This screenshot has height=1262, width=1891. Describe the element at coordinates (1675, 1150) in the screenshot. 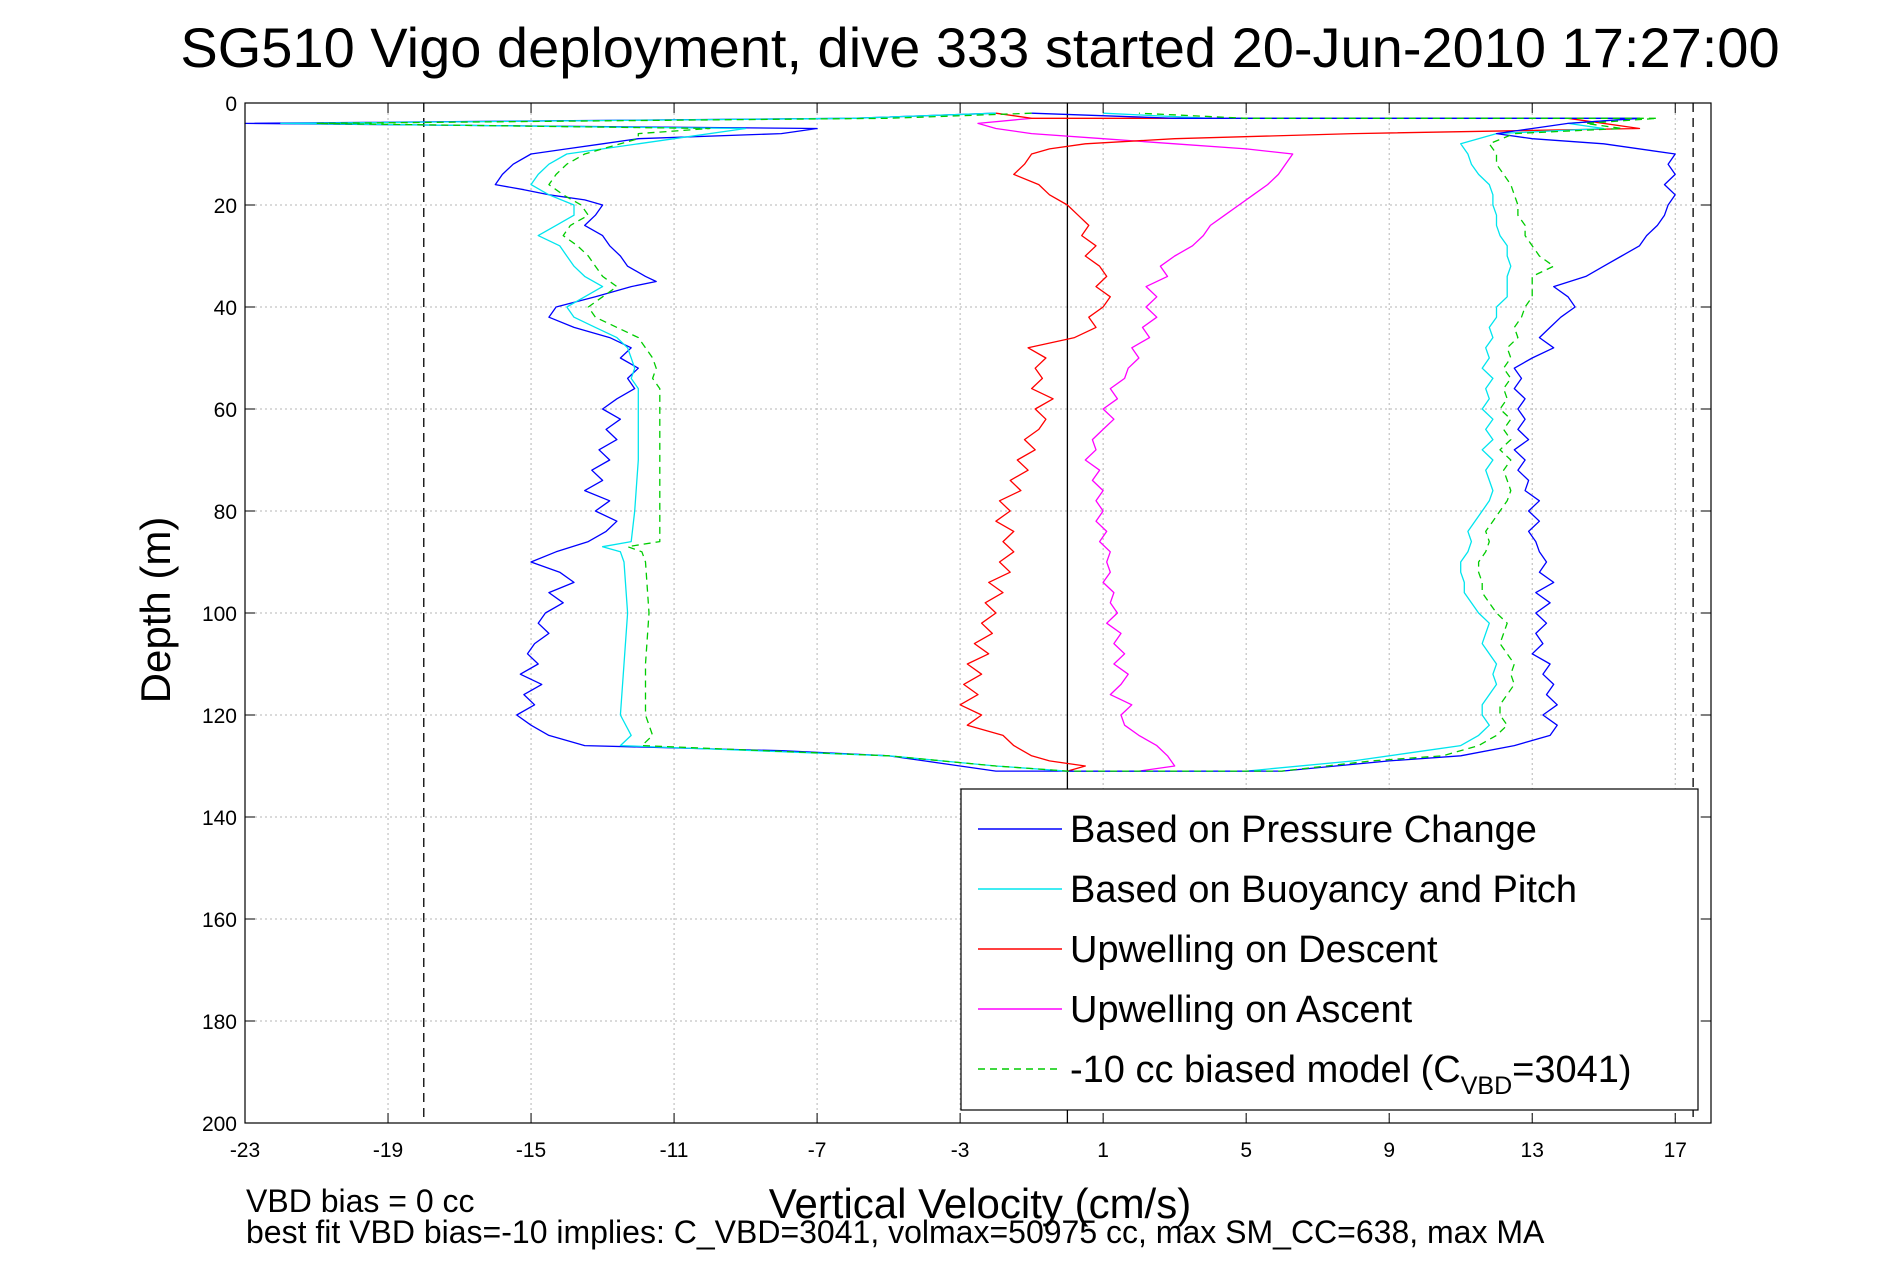

I see `x-tick-label: 17` at that location.